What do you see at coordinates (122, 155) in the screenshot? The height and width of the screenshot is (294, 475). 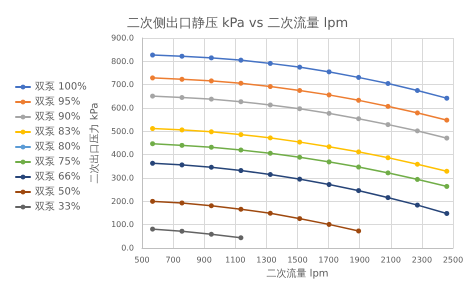 I see `y-tick-label: 400.0` at bounding box center [122, 155].